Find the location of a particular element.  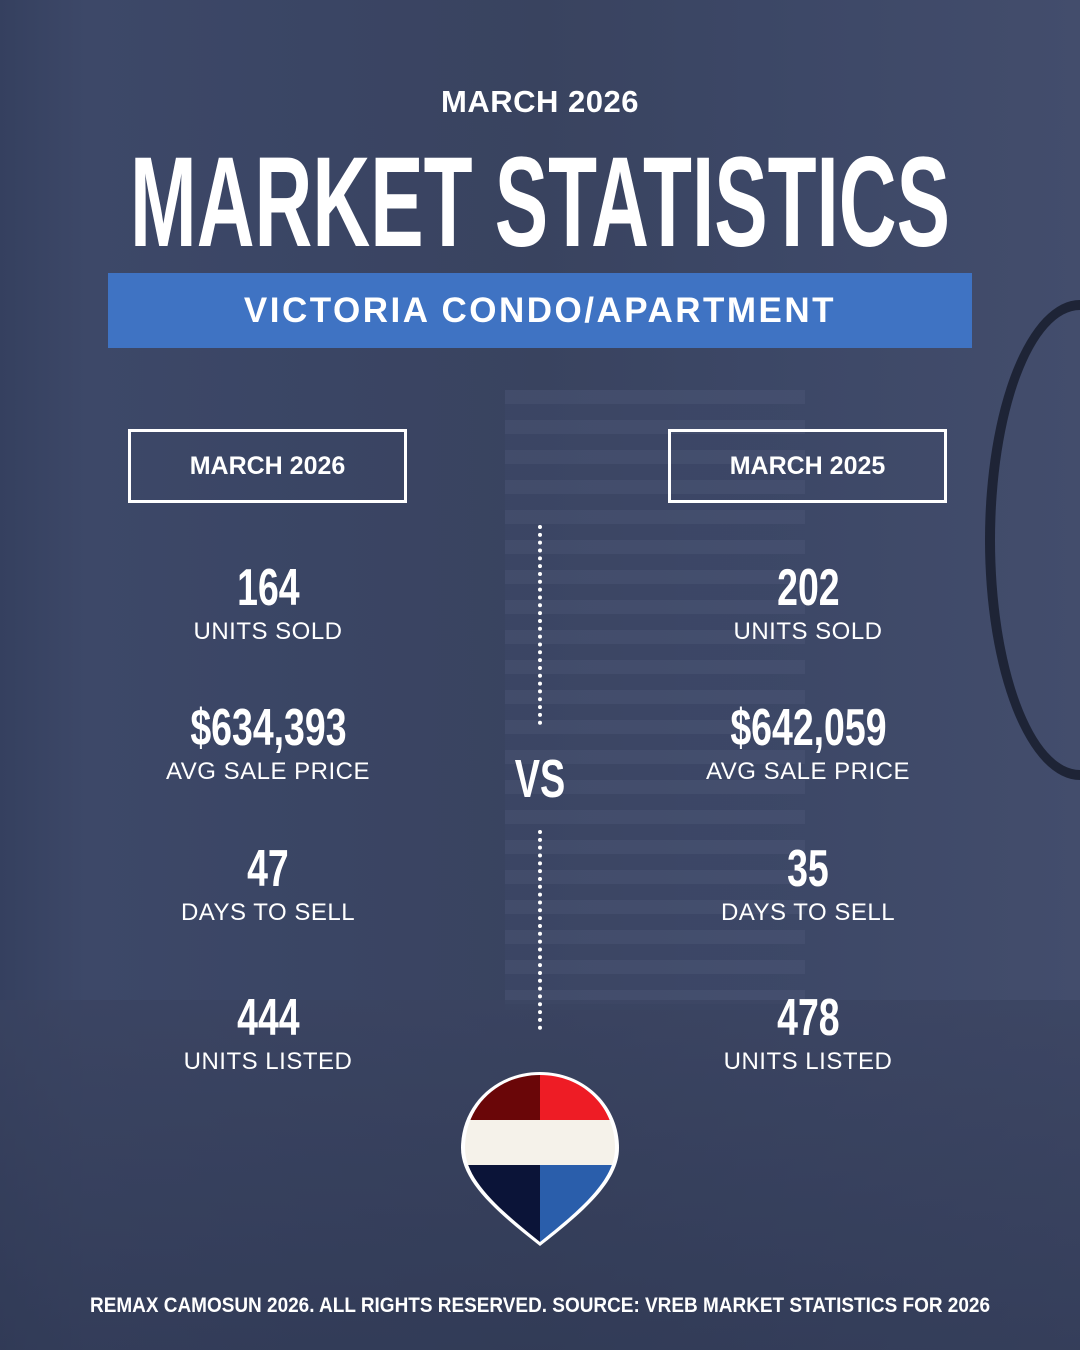

stat-days-to-sell: 35 DAYS TO SELL is located at coordinates (808, 884).